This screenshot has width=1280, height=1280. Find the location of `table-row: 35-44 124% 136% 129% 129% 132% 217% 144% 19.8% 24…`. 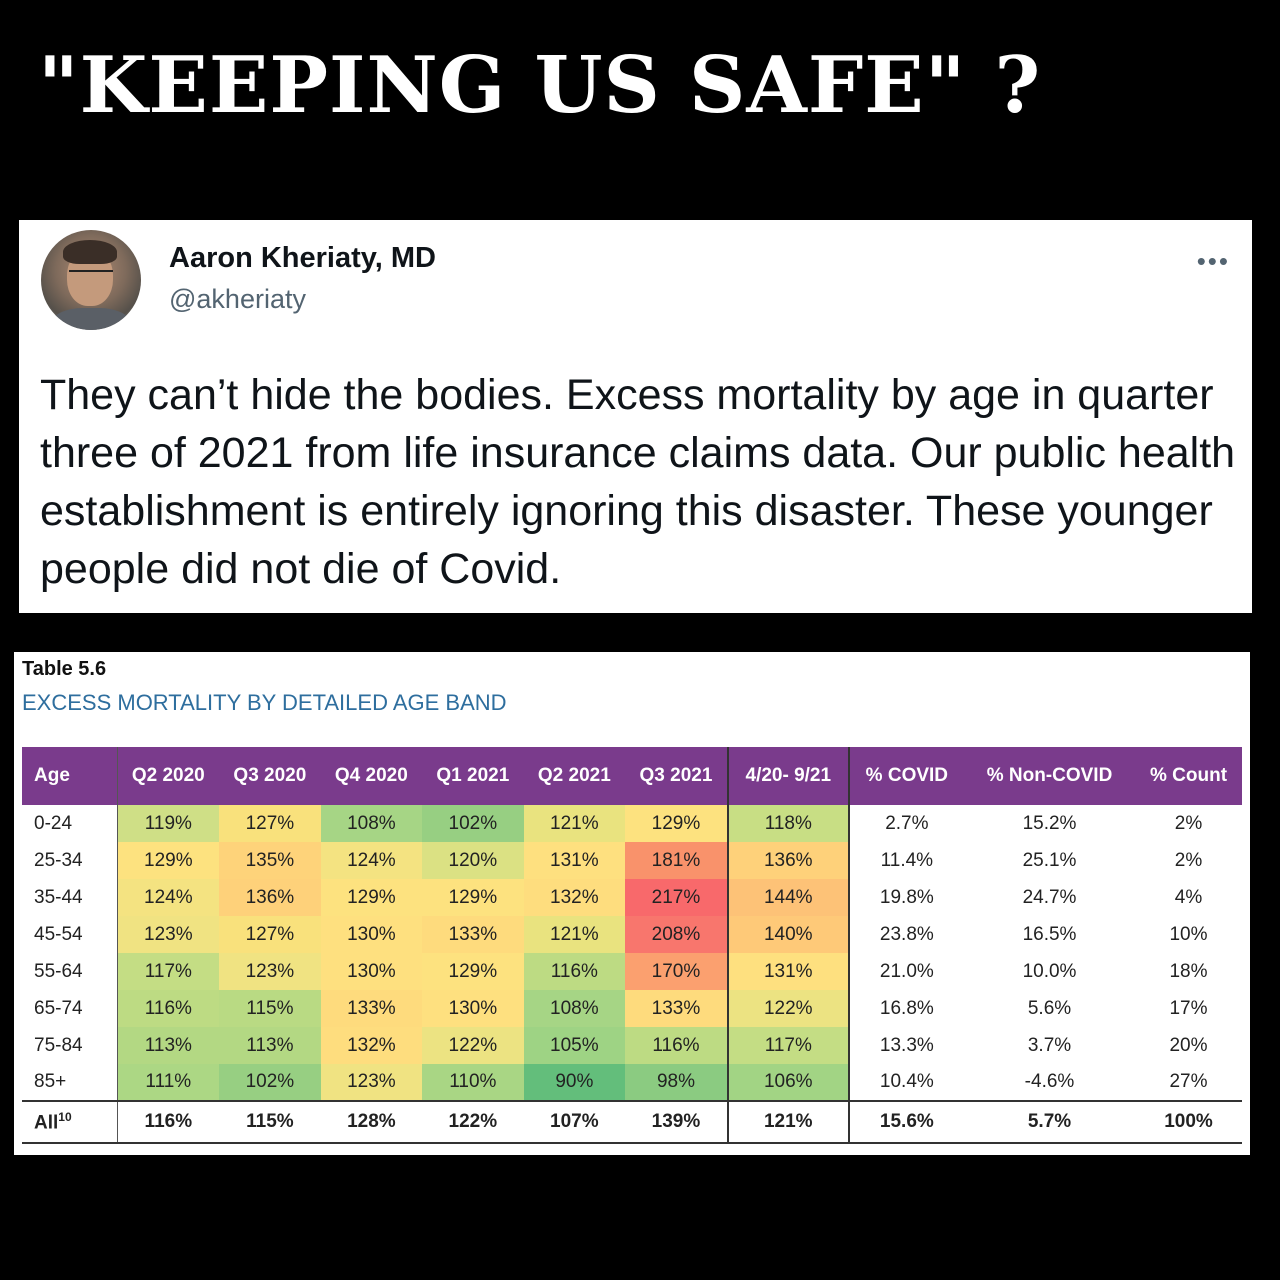

table-row: 35-44 124% 136% 129% 129% 132% 217% 144% 19.8% 24… is located at coordinates (632, 897).